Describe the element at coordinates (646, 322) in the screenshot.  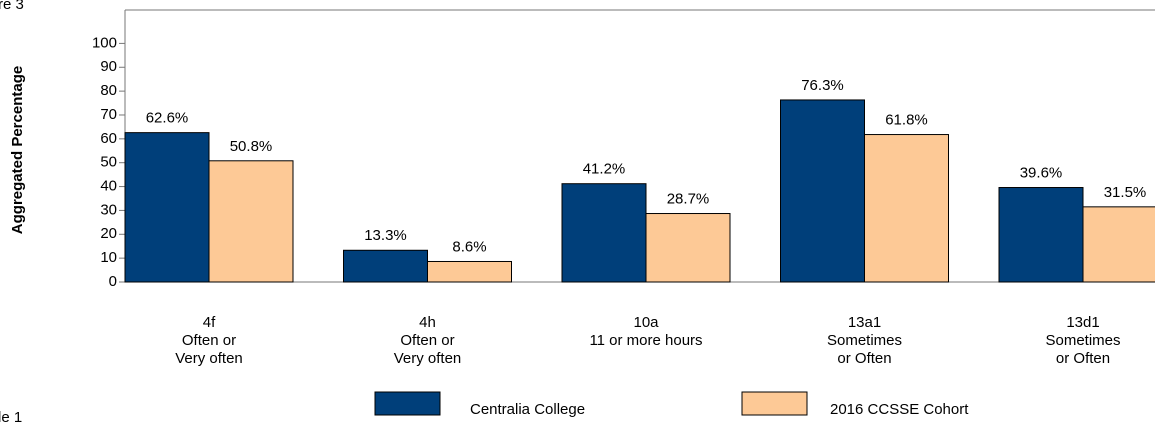
I see `x-tick-label: 10a` at that location.